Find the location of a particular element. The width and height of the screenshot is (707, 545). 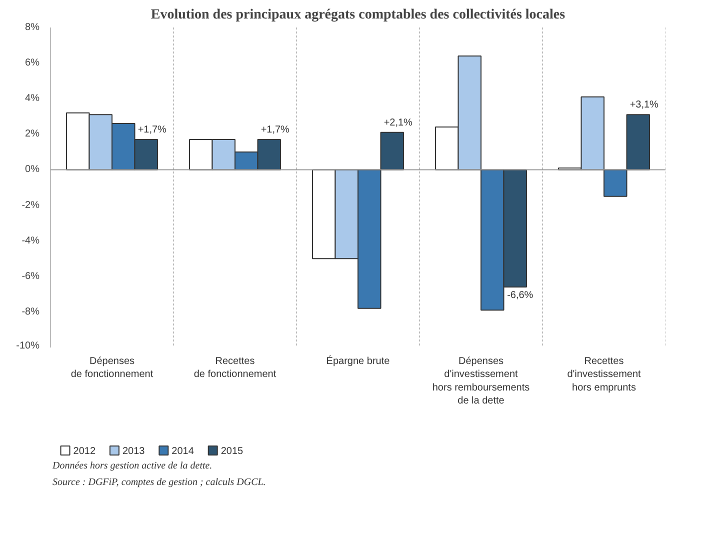

x-tick-label: Dépenses d'investissement hors remboursements de la dette is located at coordinates (481, 381).